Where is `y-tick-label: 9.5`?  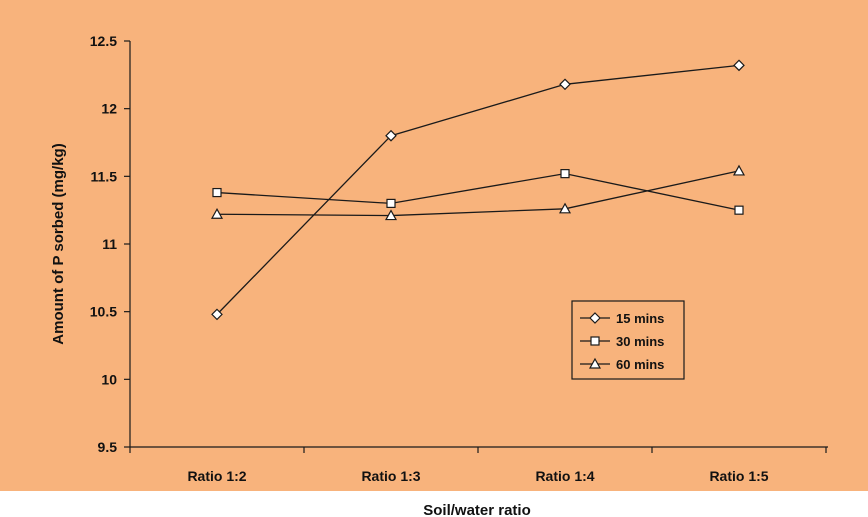
y-tick-label: 9.5 is located at coordinates (108, 447).